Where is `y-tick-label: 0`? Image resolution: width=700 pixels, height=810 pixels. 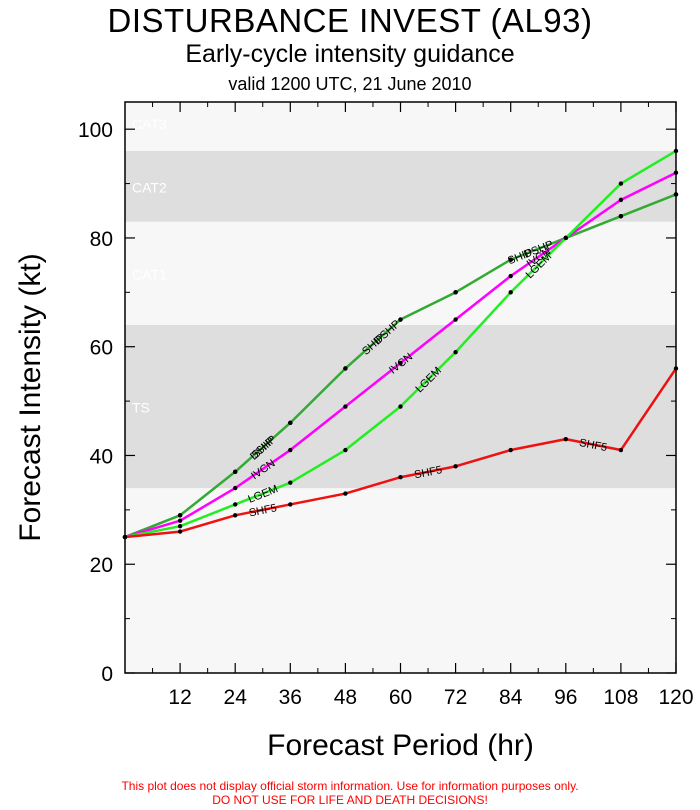 y-tick-label: 0 is located at coordinates (107, 674).